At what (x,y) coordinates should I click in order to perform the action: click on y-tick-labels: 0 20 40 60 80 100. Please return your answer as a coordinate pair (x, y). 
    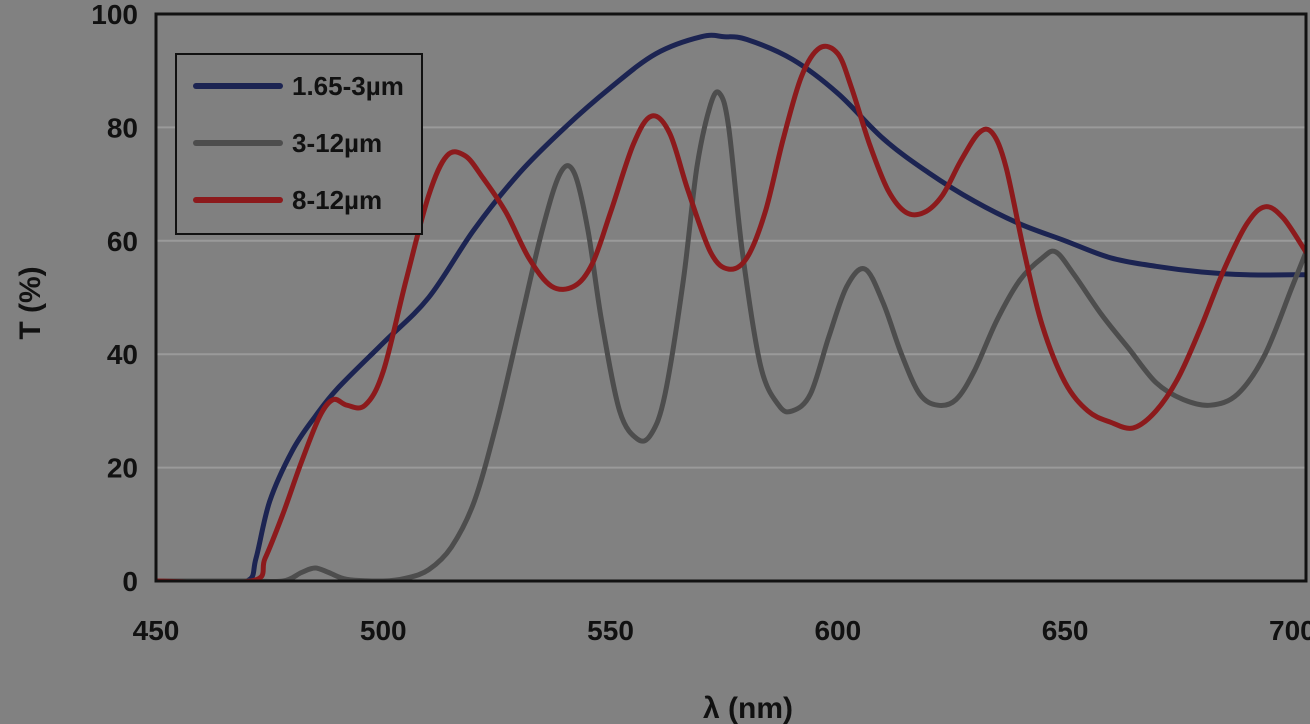
    Looking at the image, I should click on (114, 298).